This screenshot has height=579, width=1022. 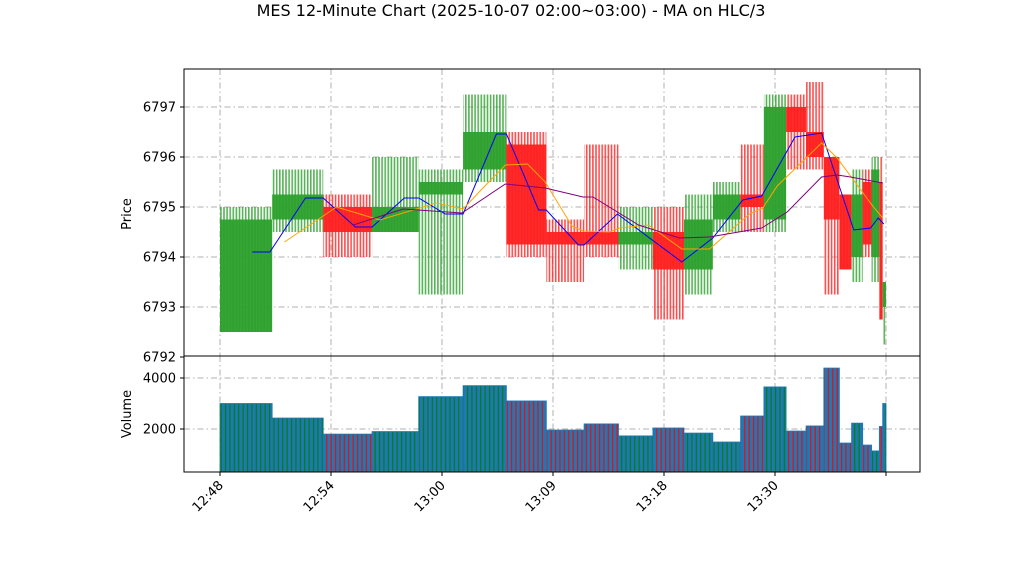 What do you see at coordinates (159, 358) in the screenshot?
I see `price-y-tick-label: 6792` at bounding box center [159, 358].